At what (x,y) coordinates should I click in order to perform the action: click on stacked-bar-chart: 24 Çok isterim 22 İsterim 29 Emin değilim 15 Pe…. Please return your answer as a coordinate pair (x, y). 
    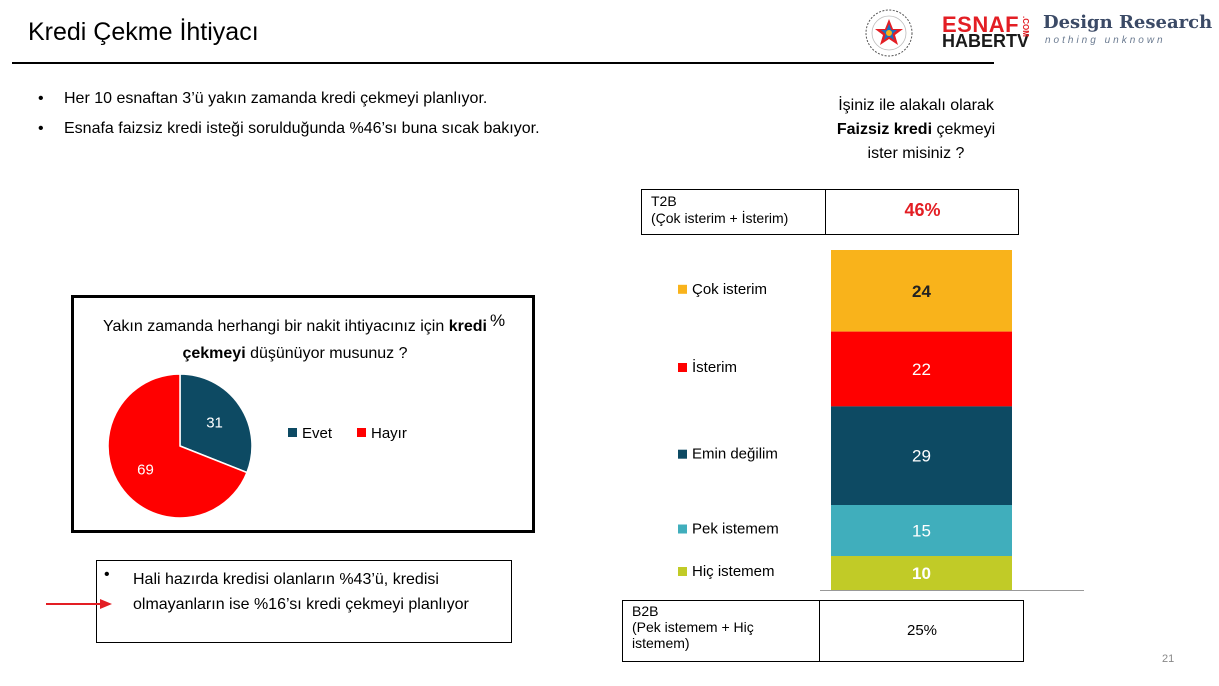
    Looking at the image, I should click on (845, 420).